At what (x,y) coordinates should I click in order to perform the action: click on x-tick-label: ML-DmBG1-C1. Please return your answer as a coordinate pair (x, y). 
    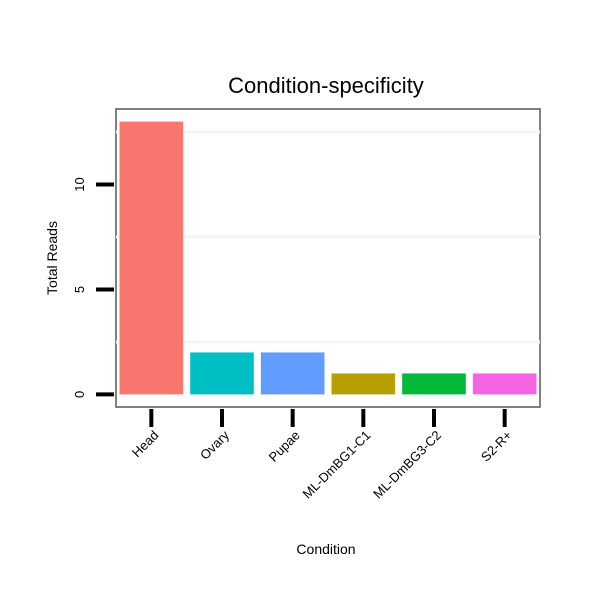
    Looking at the image, I should click on (337, 465).